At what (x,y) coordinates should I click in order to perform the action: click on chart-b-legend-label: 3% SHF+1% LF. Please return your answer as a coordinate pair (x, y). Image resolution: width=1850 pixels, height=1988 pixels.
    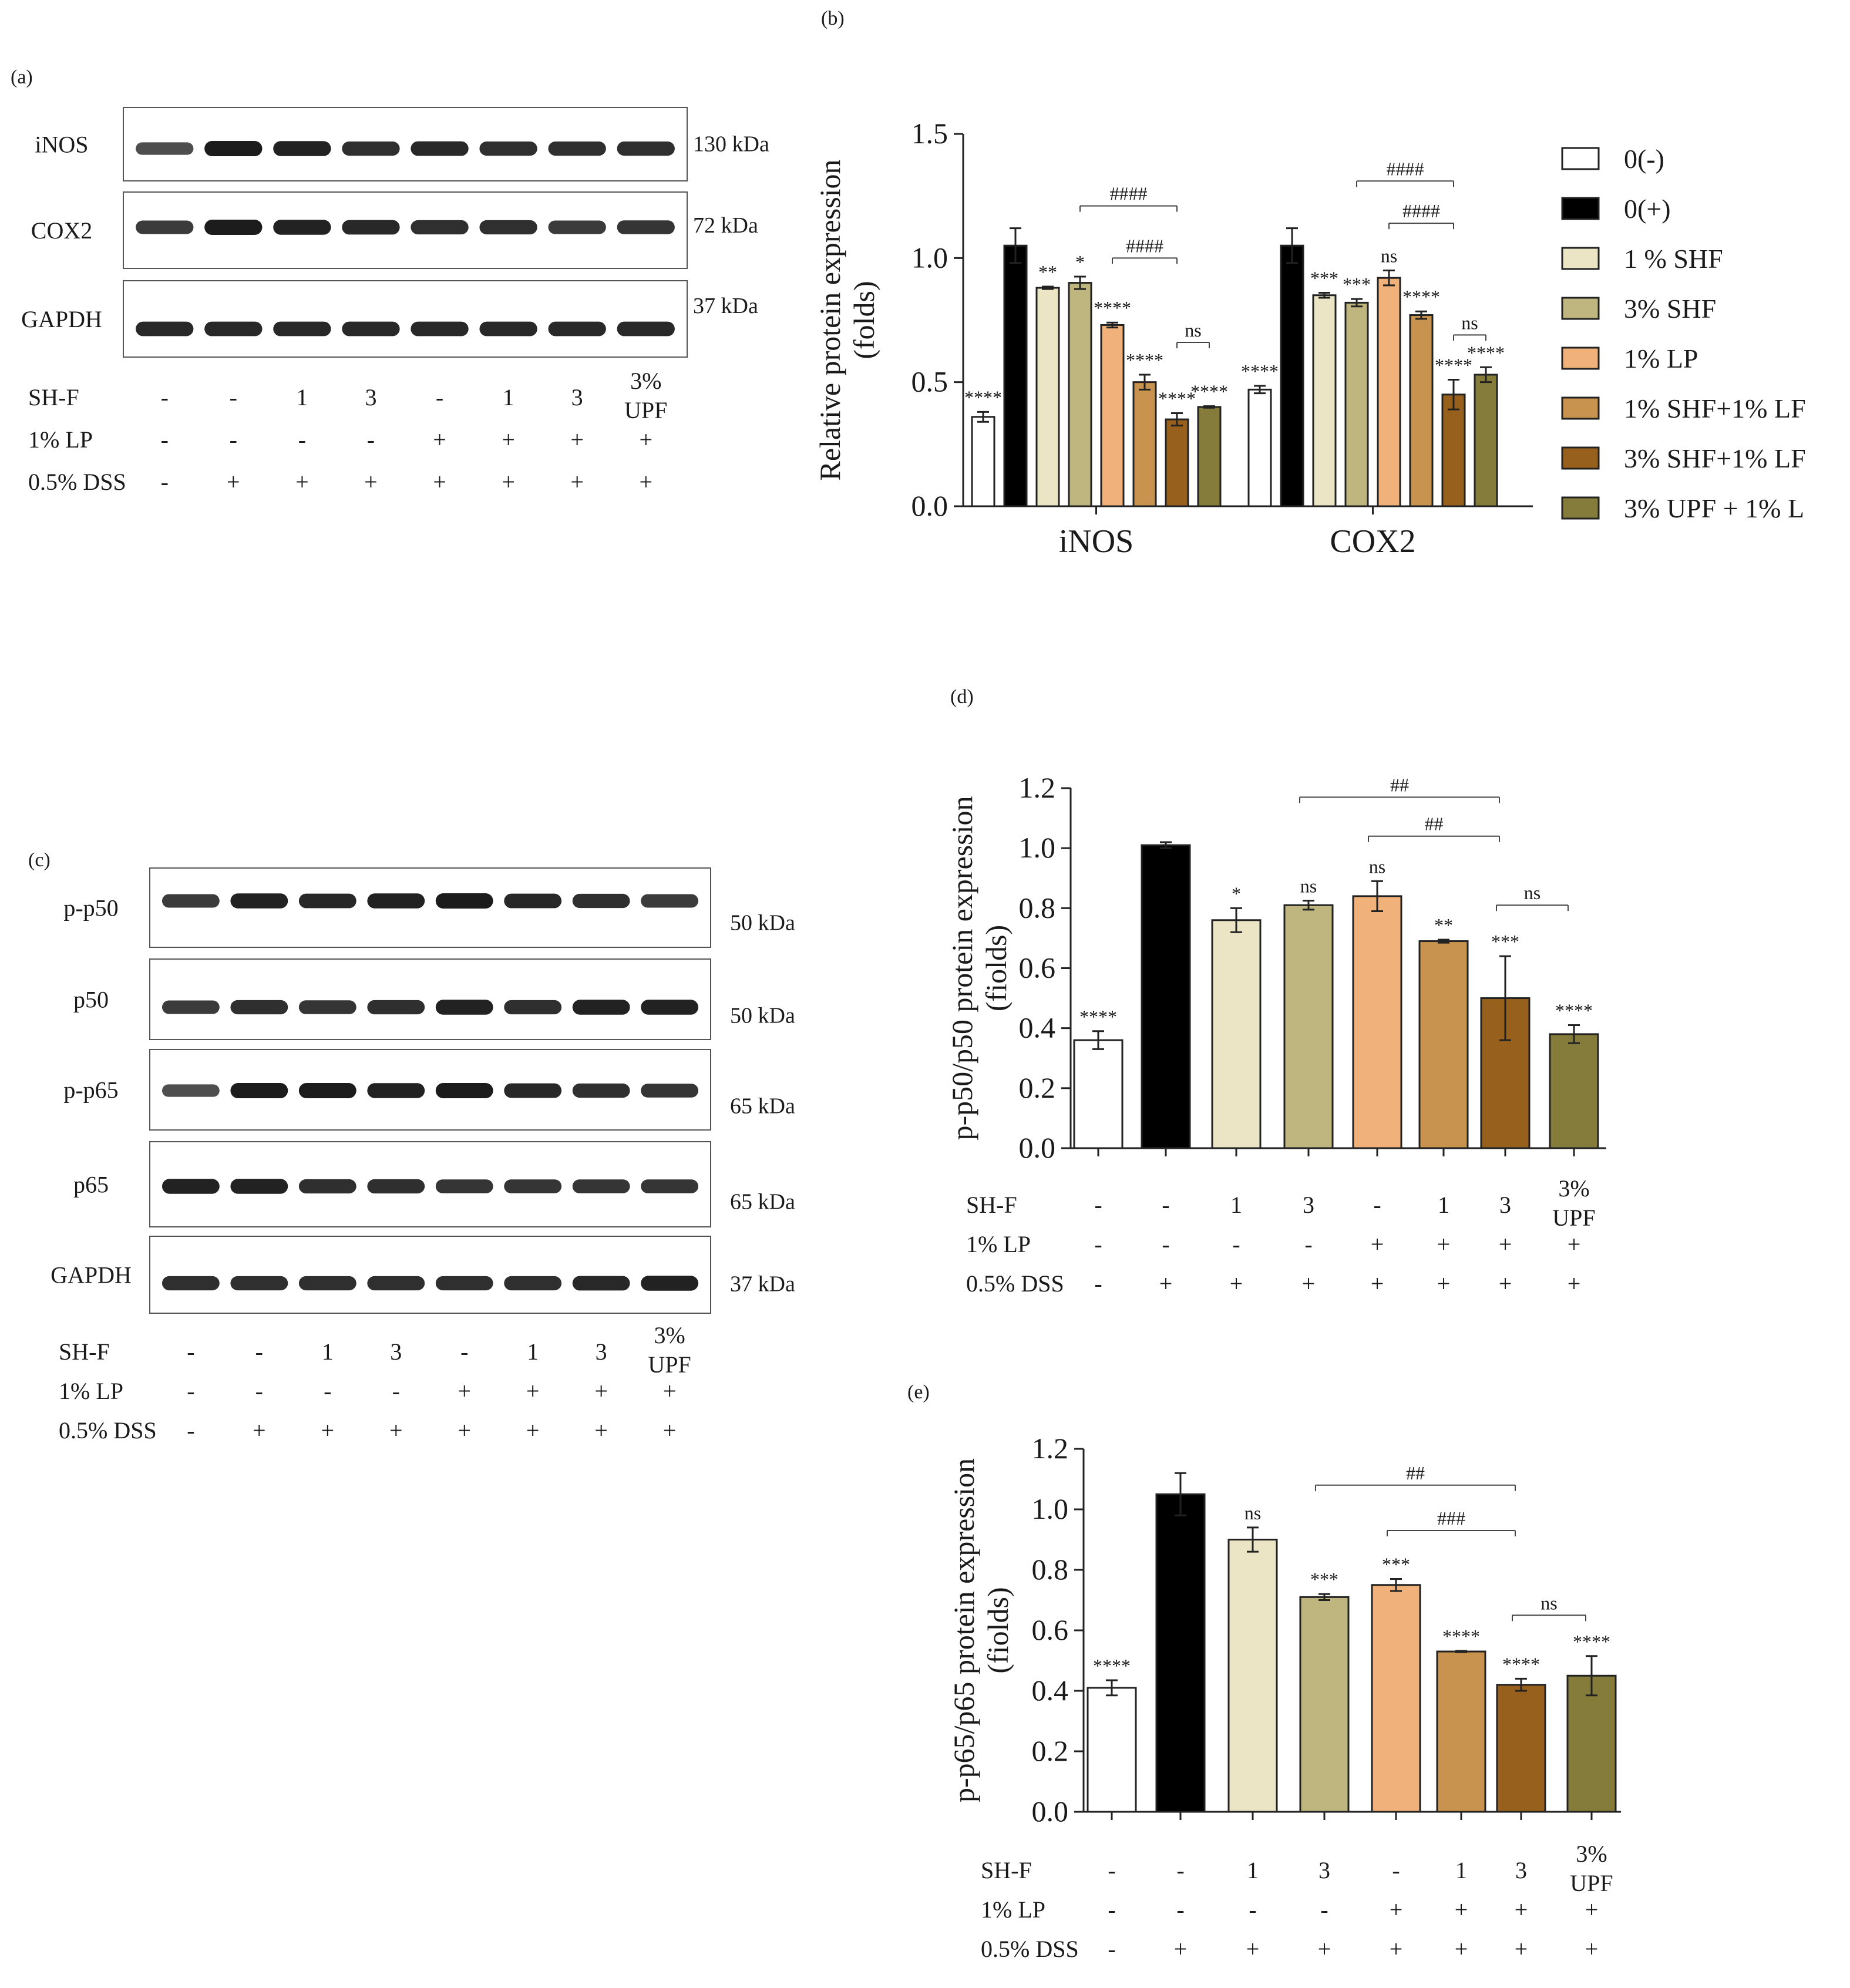
    Looking at the image, I should click on (1715, 458).